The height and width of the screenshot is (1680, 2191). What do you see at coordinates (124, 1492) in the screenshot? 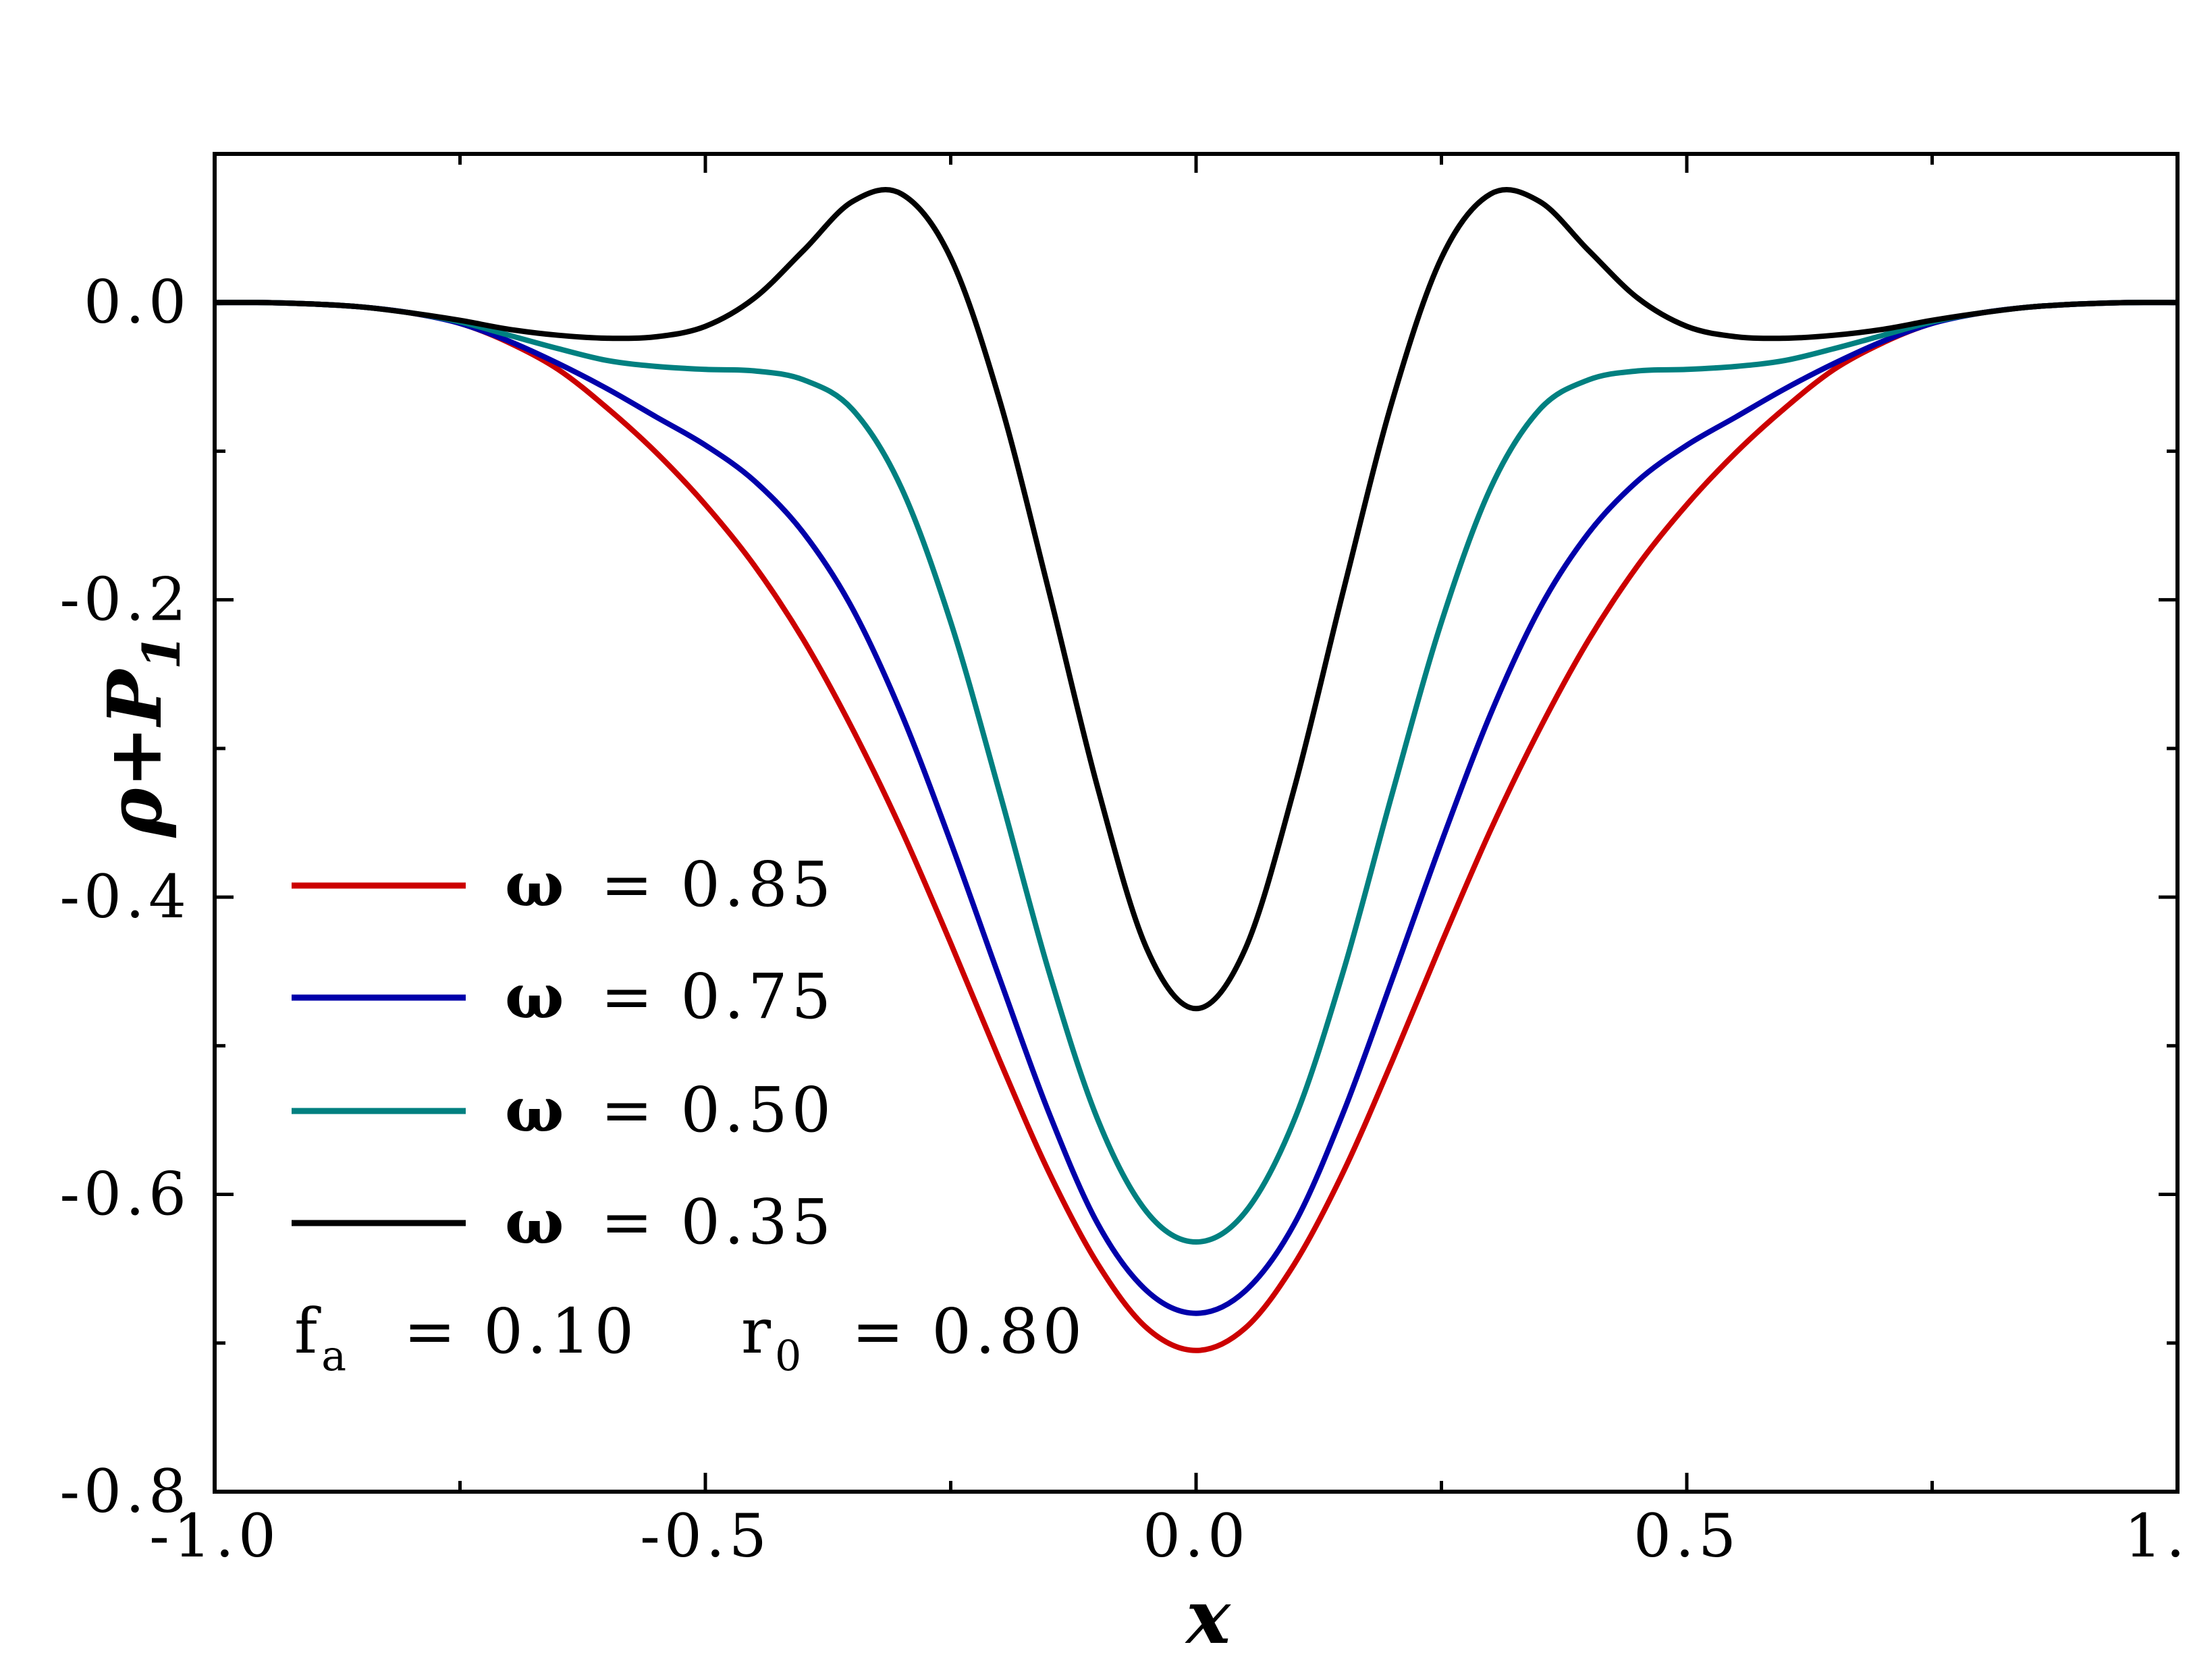
I see `y-tick-label: -0.8` at bounding box center [124, 1492].